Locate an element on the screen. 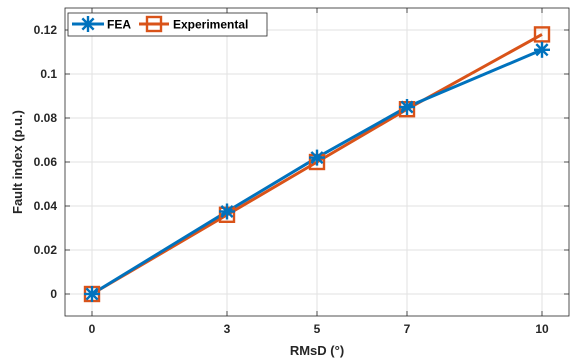  y-tick-label: 0.02 is located at coordinates (46, 250).